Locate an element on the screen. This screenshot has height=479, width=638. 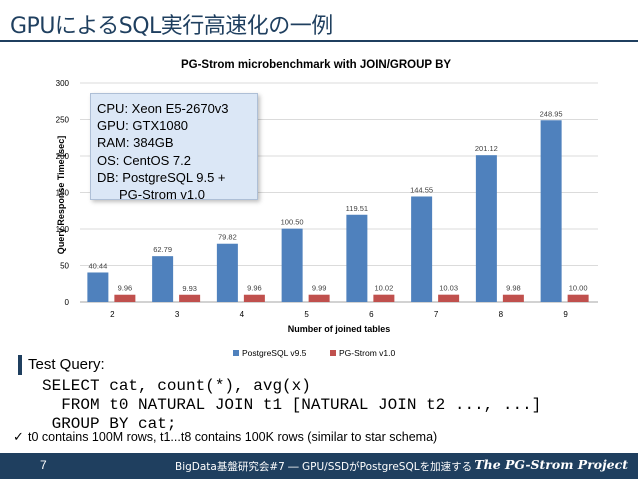
x-tick-label: 3 is located at coordinates (177, 314).